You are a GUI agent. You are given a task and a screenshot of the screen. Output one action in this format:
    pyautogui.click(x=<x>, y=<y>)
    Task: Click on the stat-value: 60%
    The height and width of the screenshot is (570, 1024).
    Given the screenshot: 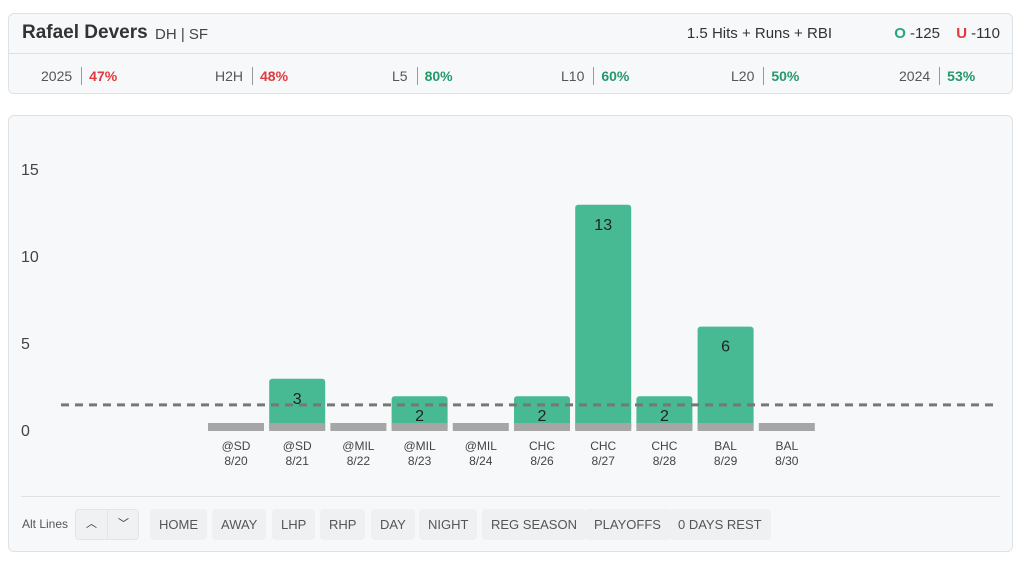 What is the action you would take?
    pyautogui.click(x=615, y=76)
    